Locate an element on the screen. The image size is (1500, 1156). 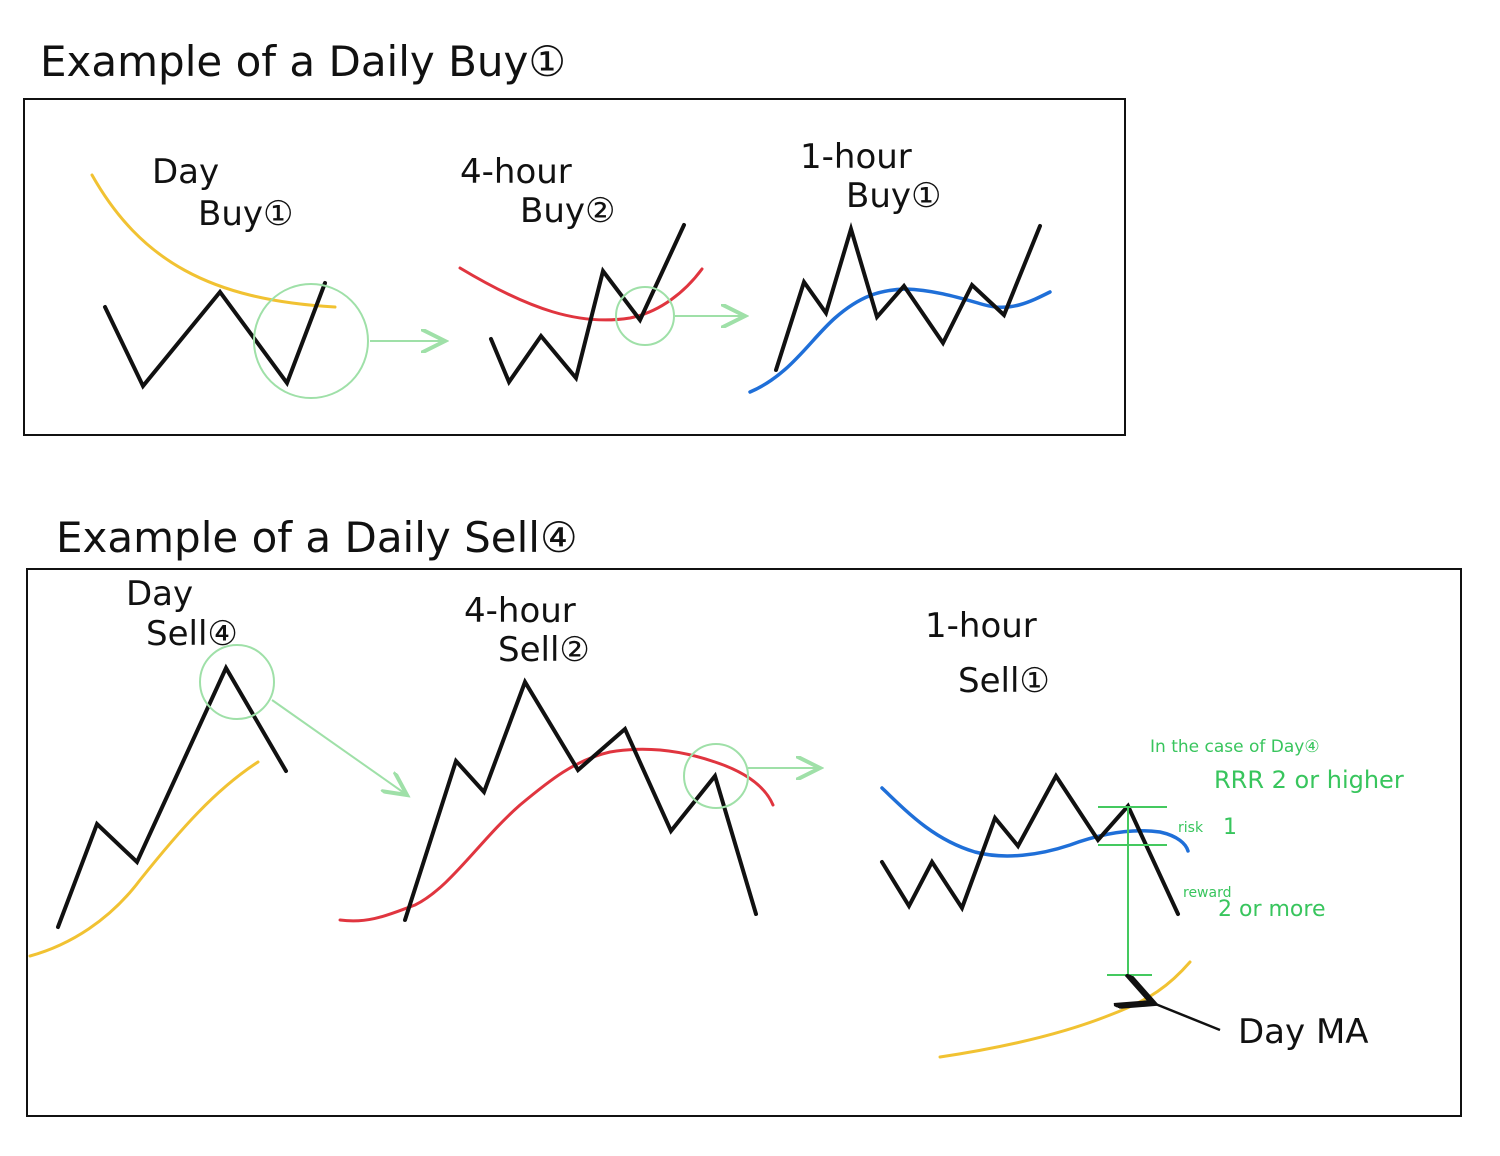
risk-label: risk is located at coordinates (1191, 828).